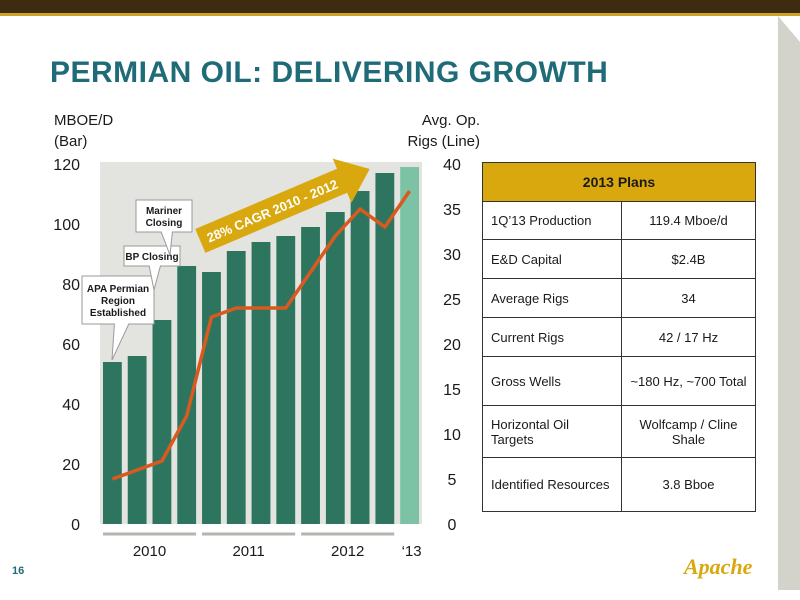 The image size is (800, 600). I want to click on row-label: Current Rigs, so click(552, 337).